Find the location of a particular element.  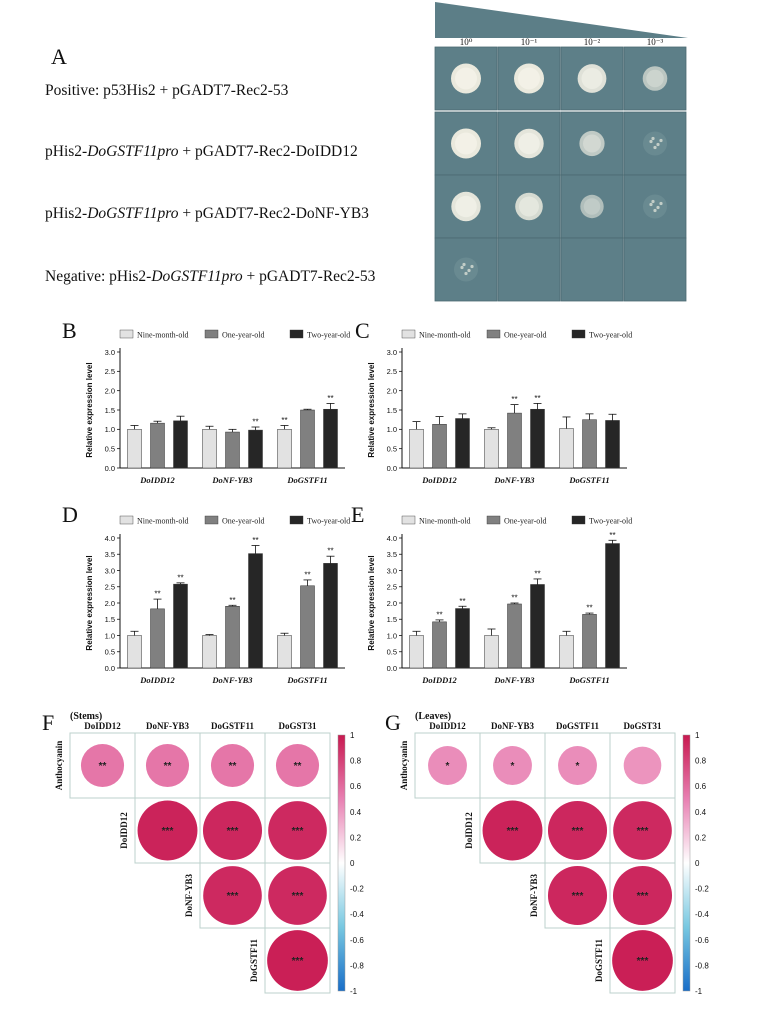

correlation-title: (Leaves) is located at coordinates (433, 716).